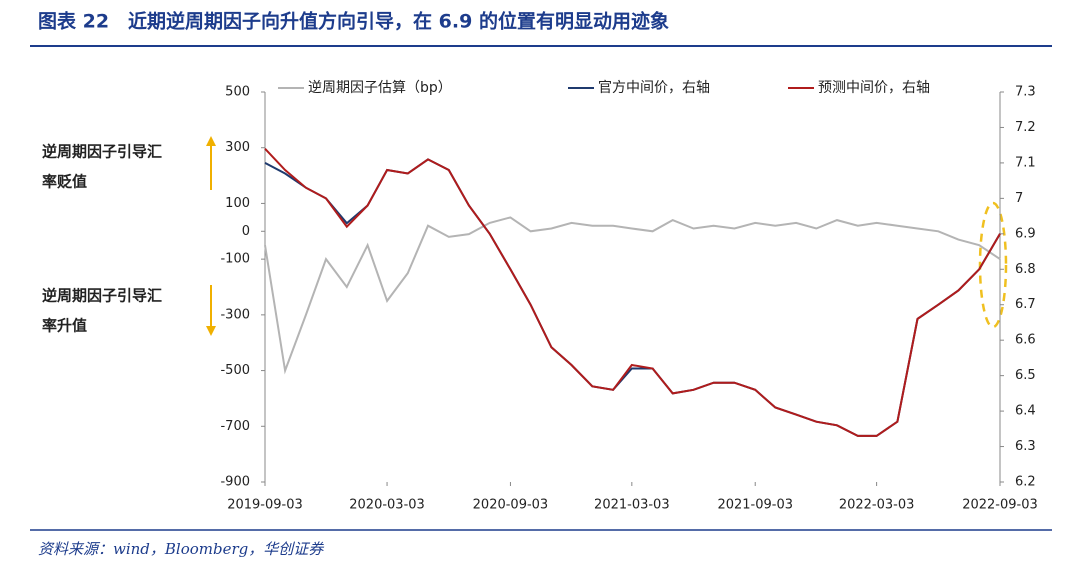 The height and width of the screenshot is (567, 1080). What do you see at coordinates (237, 203) in the screenshot?
I see `y-tick-label: 100` at bounding box center [237, 203].